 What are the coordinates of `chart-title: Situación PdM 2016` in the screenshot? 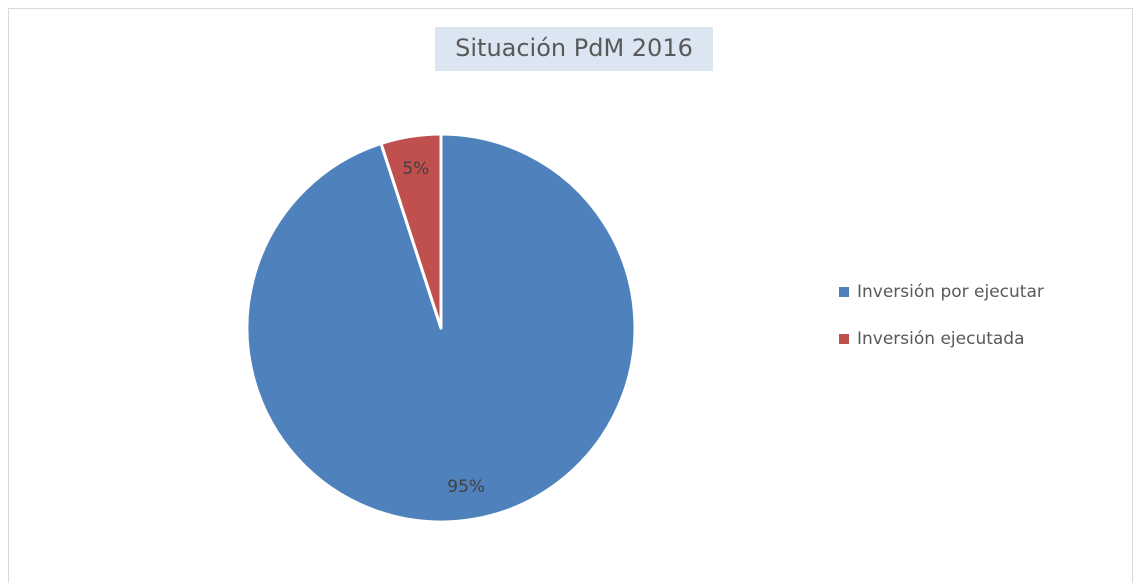 It's located at (574, 48).